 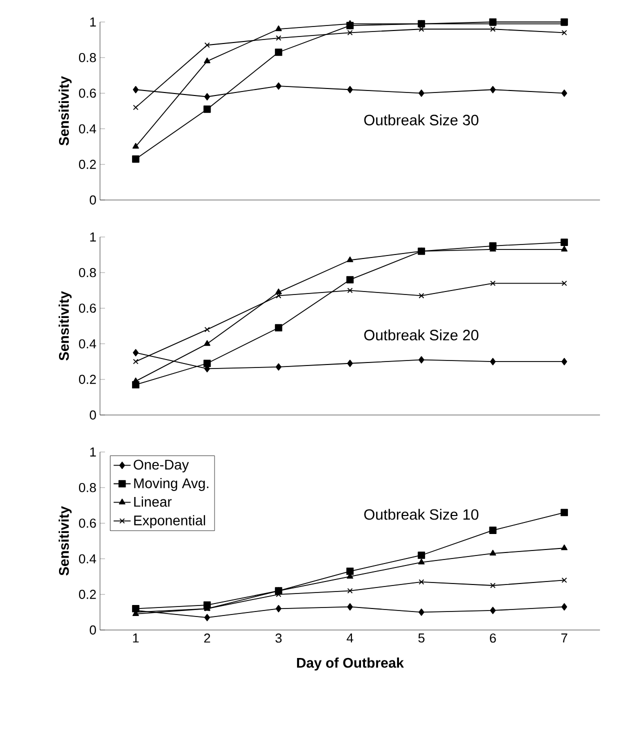 I want to click on x-axis-title: Day of Outbreak, so click(x=350, y=664).